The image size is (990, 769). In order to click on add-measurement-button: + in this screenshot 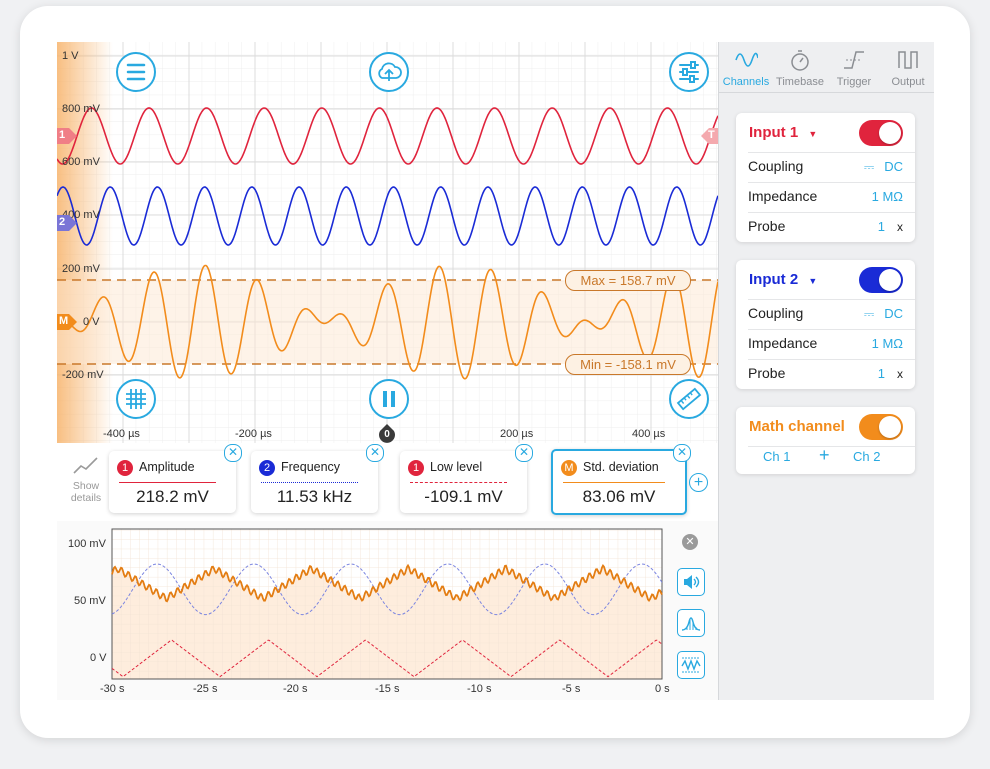, I will do `click(698, 482)`.